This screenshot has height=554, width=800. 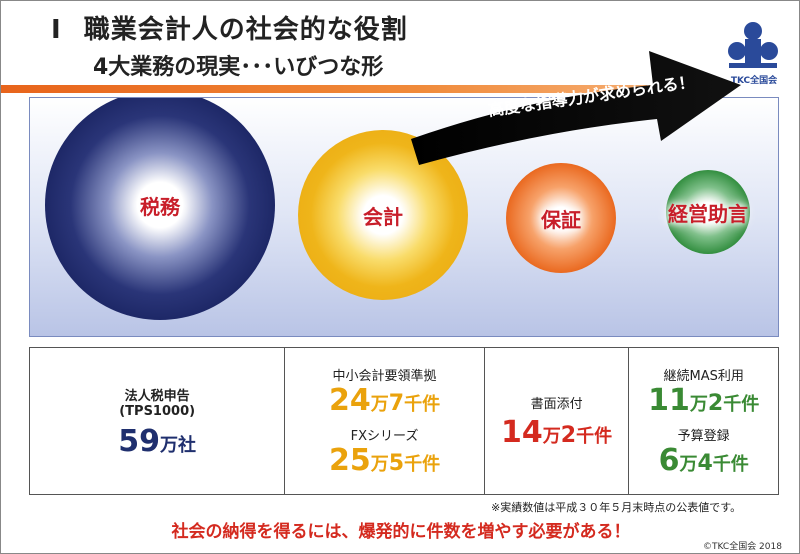 I want to click on section-number: Ⅰ, so click(x=56, y=30).